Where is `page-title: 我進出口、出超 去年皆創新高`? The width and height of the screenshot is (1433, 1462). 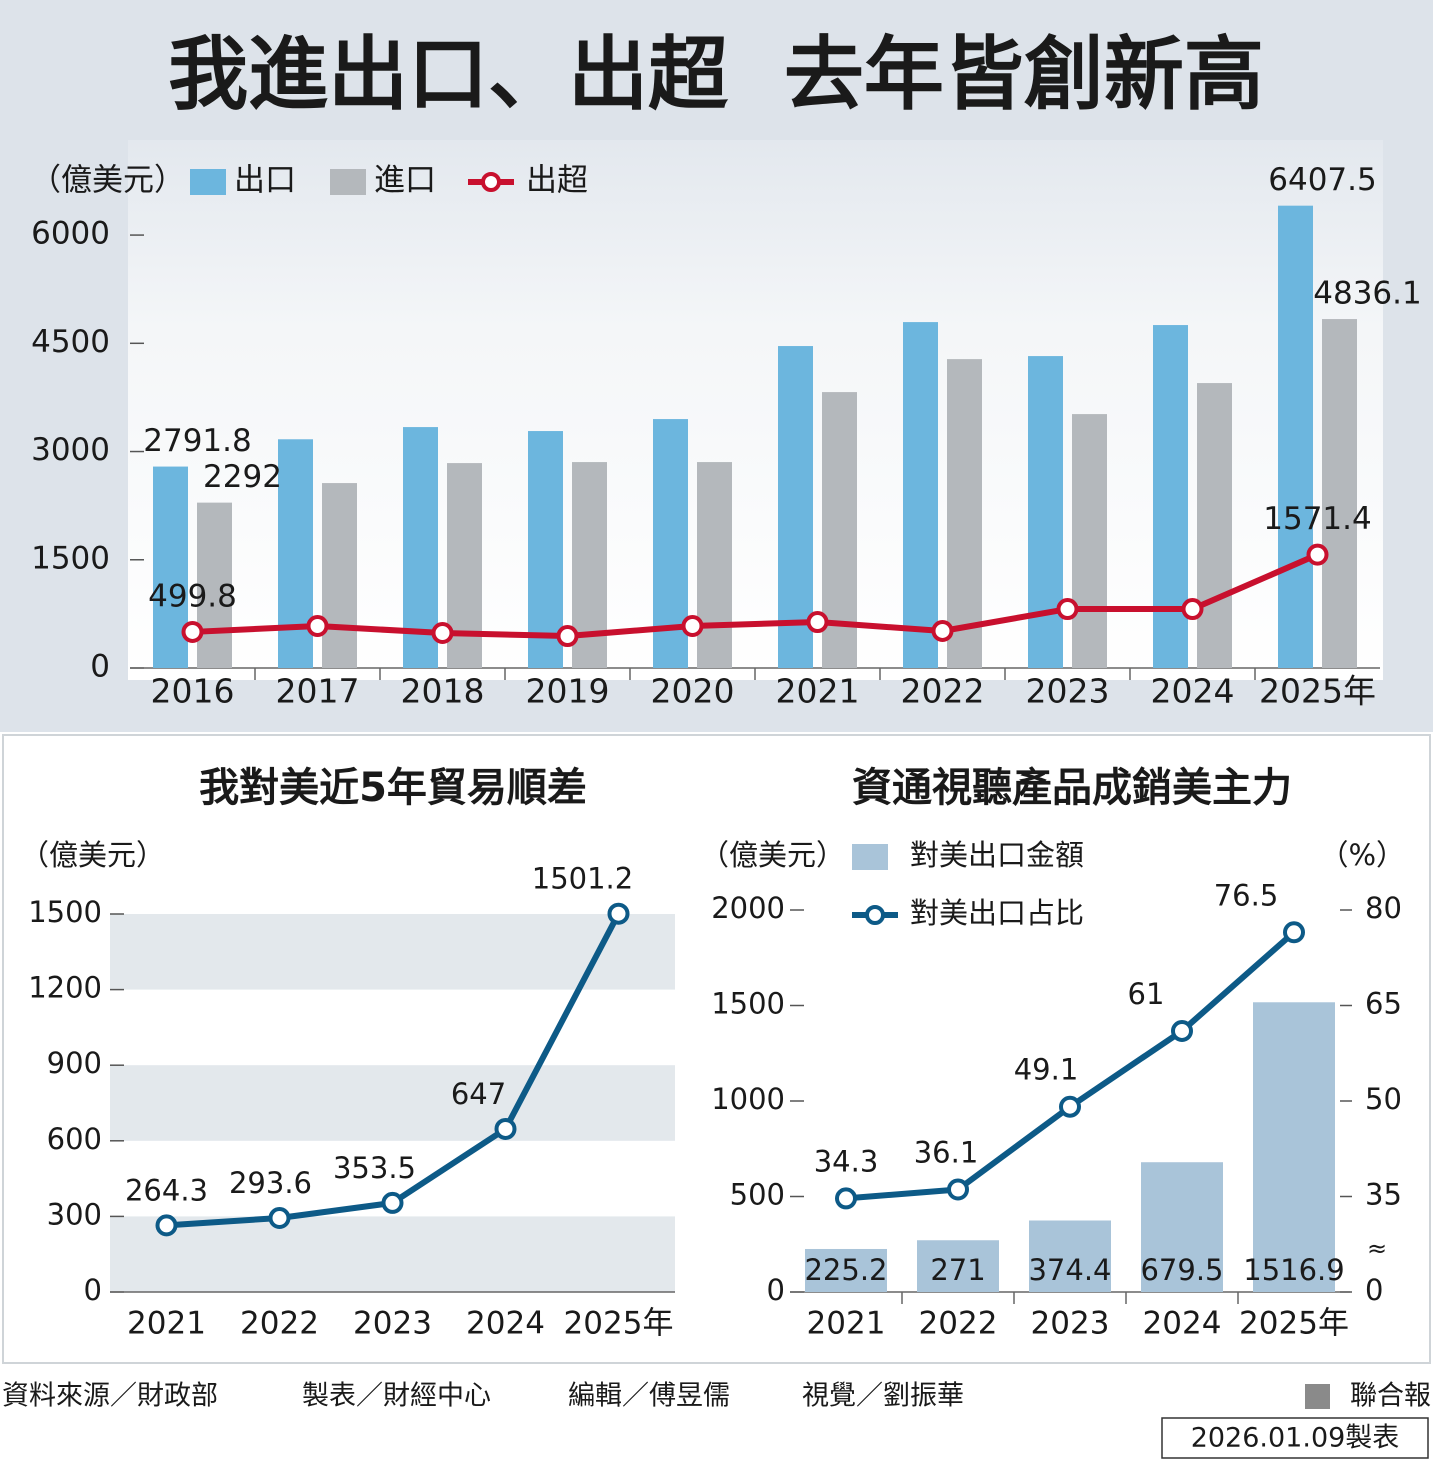
page-title: 我進出口、出超 去年皆創新高 is located at coordinates (716, 74).